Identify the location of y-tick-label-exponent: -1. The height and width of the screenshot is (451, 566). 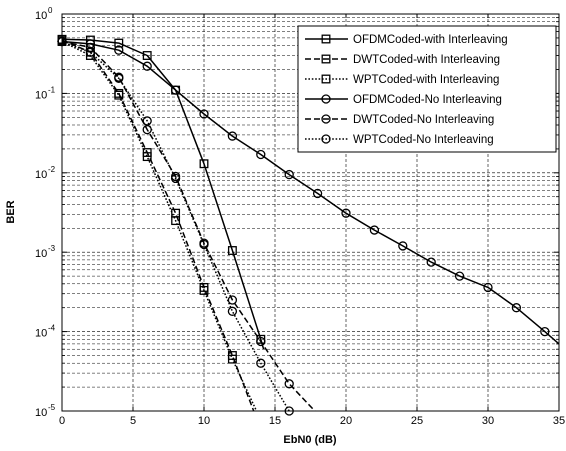
(52, 89).